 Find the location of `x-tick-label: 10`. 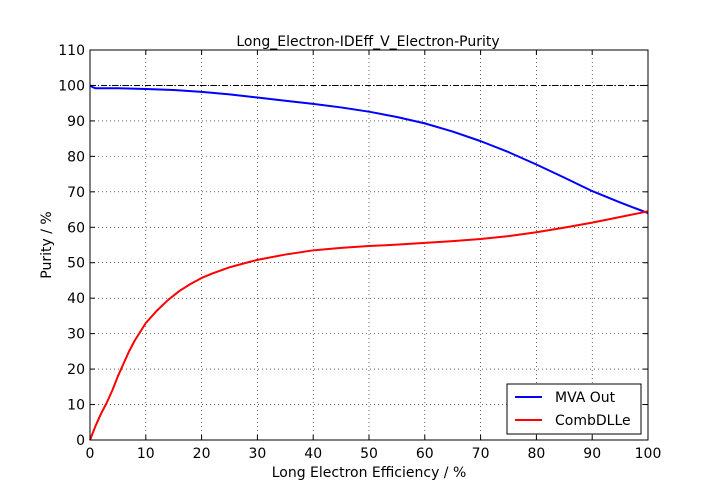

x-tick-label: 10 is located at coordinates (146, 454).